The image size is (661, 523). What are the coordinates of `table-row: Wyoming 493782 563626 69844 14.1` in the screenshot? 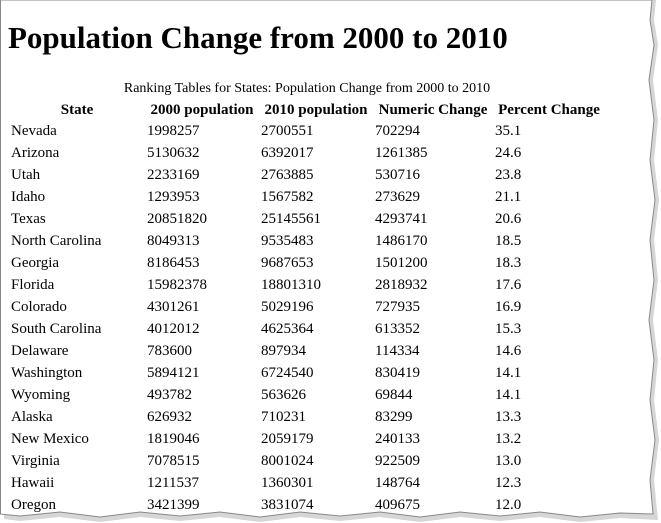 It's located at (307, 395).